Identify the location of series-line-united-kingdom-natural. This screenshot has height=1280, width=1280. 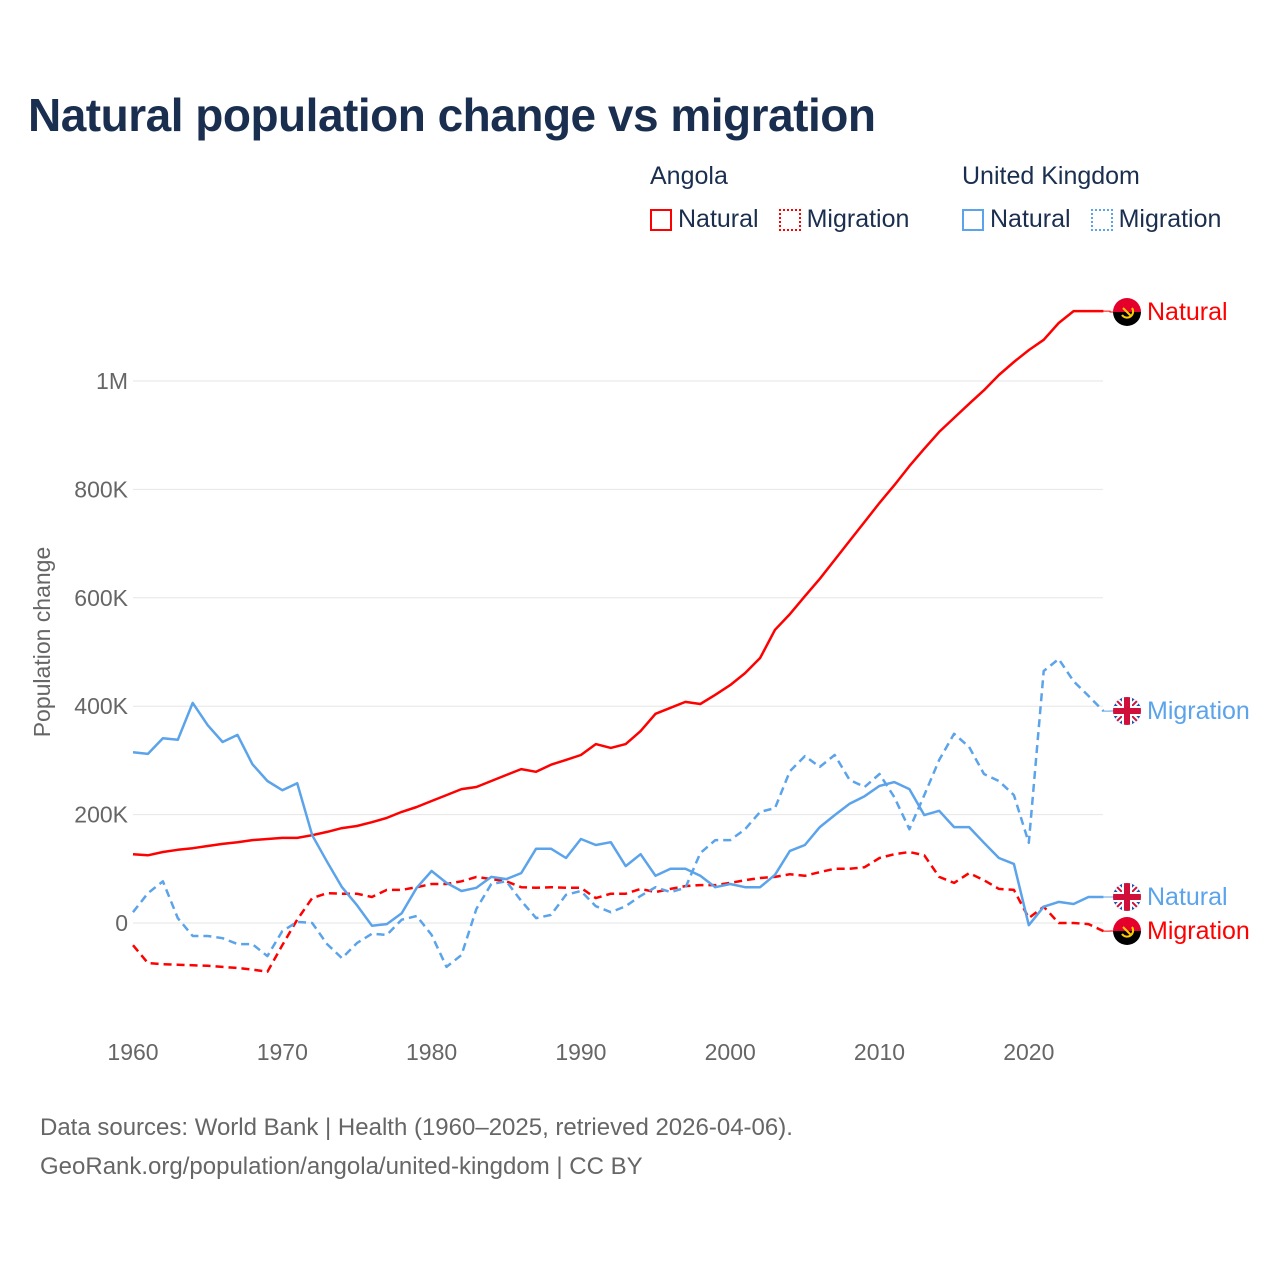
(618, 814).